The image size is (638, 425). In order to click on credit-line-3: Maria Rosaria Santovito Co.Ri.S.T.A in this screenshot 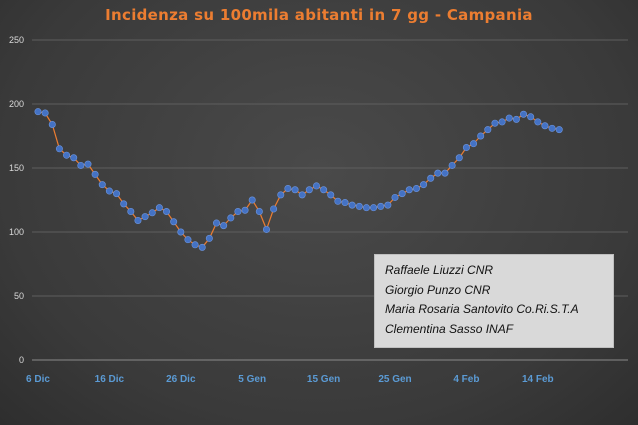, I will do `click(482, 309)`.